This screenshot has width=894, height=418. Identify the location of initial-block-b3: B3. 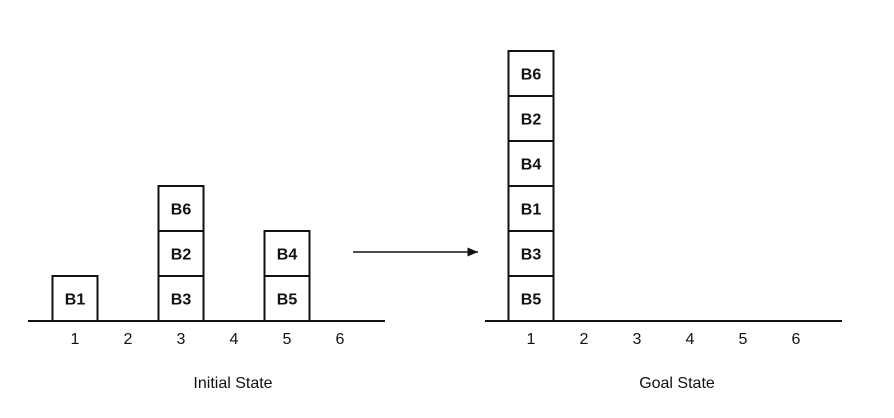
(181, 298).